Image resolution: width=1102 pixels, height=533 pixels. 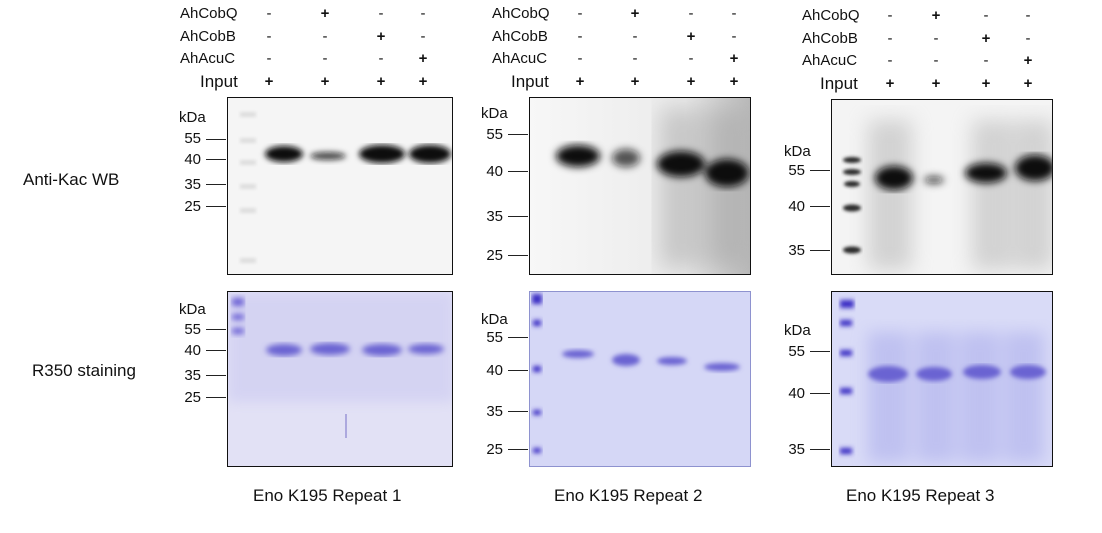 What do you see at coordinates (71, 179) in the screenshot?
I see `row-label-western-blot: Anti-Kac WB` at bounding box center [71, 179].